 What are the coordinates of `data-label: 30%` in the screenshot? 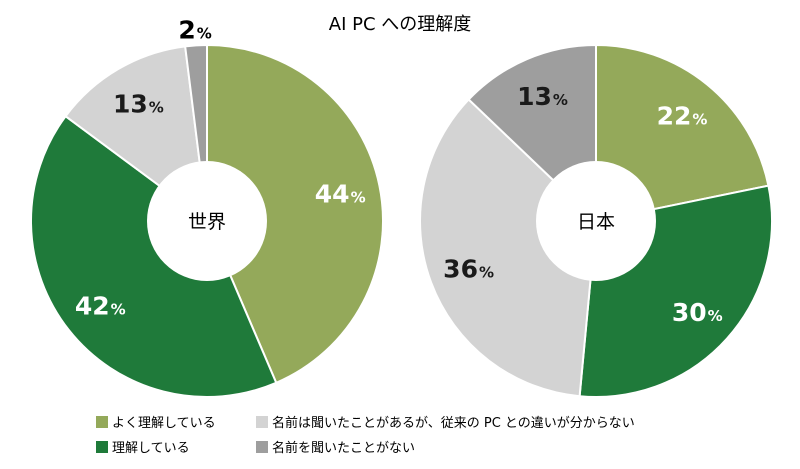 It's located at (697, 312).